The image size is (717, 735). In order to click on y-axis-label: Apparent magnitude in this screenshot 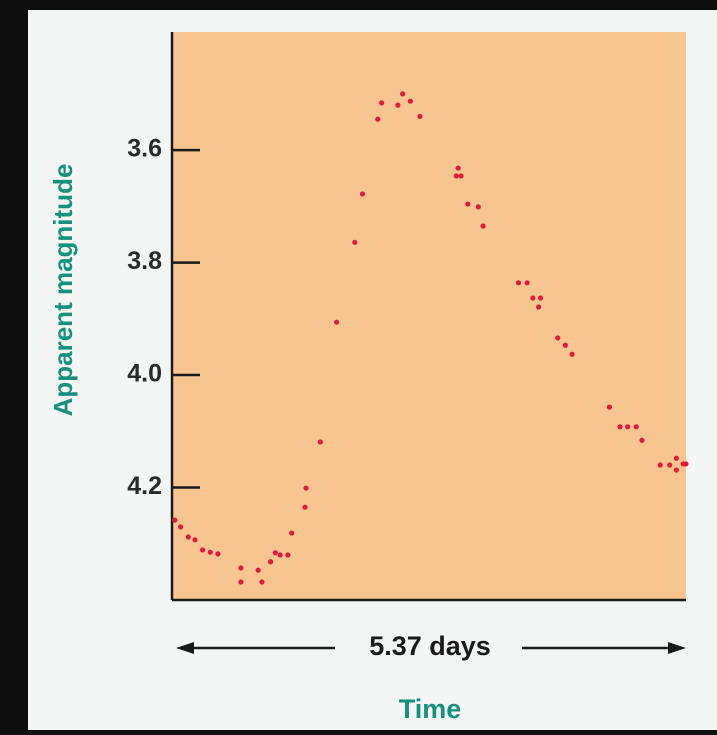, I will do `click(63, 290)`.